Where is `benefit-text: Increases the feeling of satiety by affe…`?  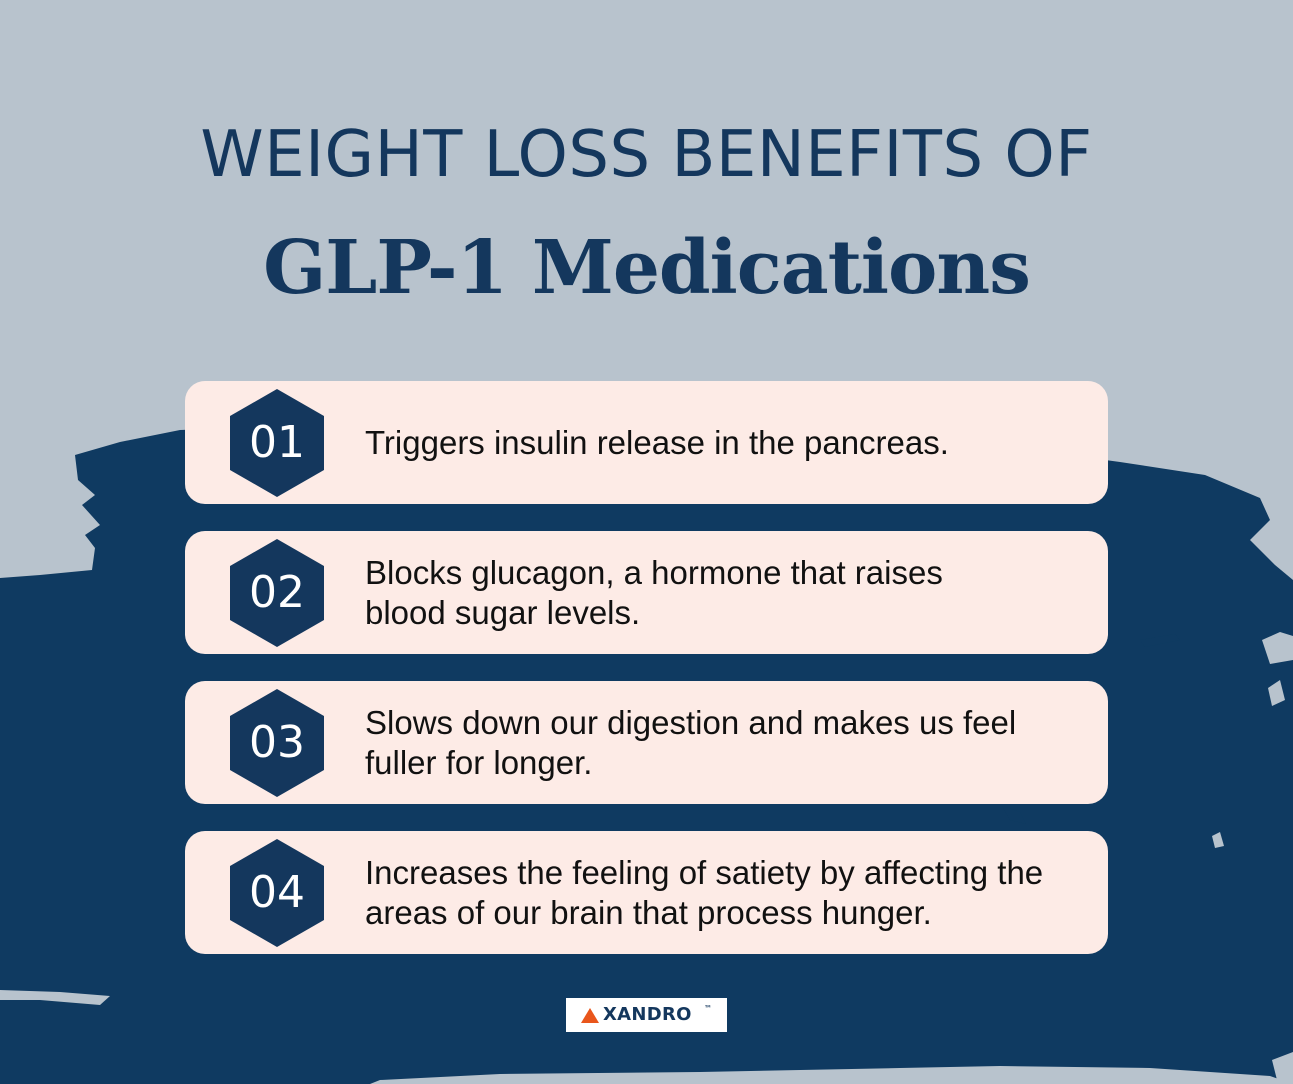
benefit-text: Increases the feeling of satiety by affe… is located at coordinates (704, 892).